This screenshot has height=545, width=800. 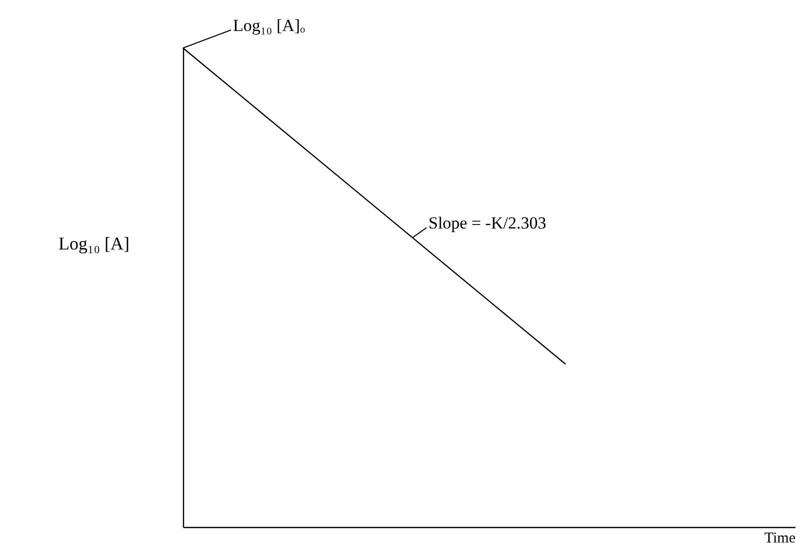 I want to click on y-axis-title: Log₁₀ [A], so click(x=94, y=244).